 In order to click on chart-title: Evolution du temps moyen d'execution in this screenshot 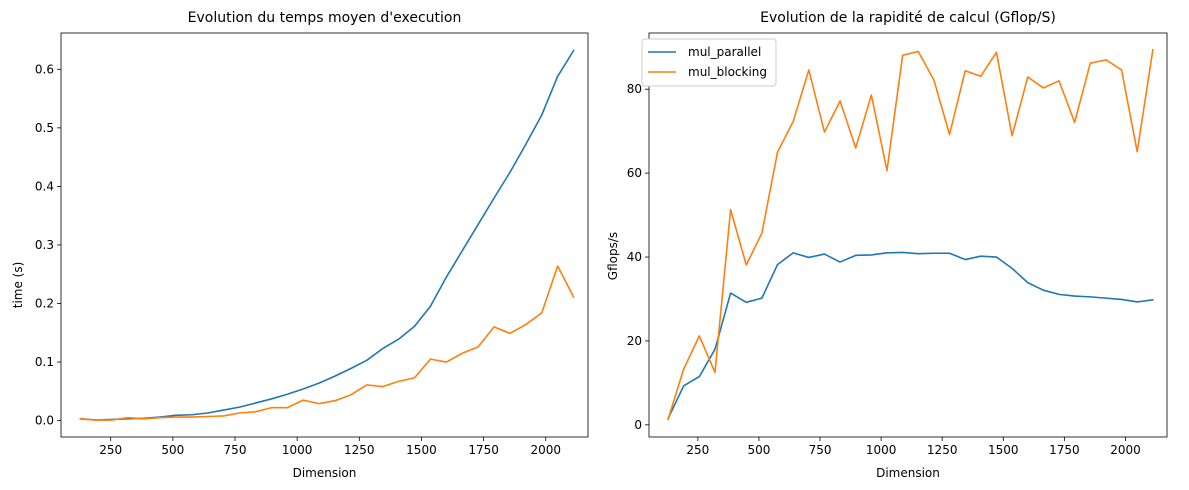, I will do `click(325, 18)`.